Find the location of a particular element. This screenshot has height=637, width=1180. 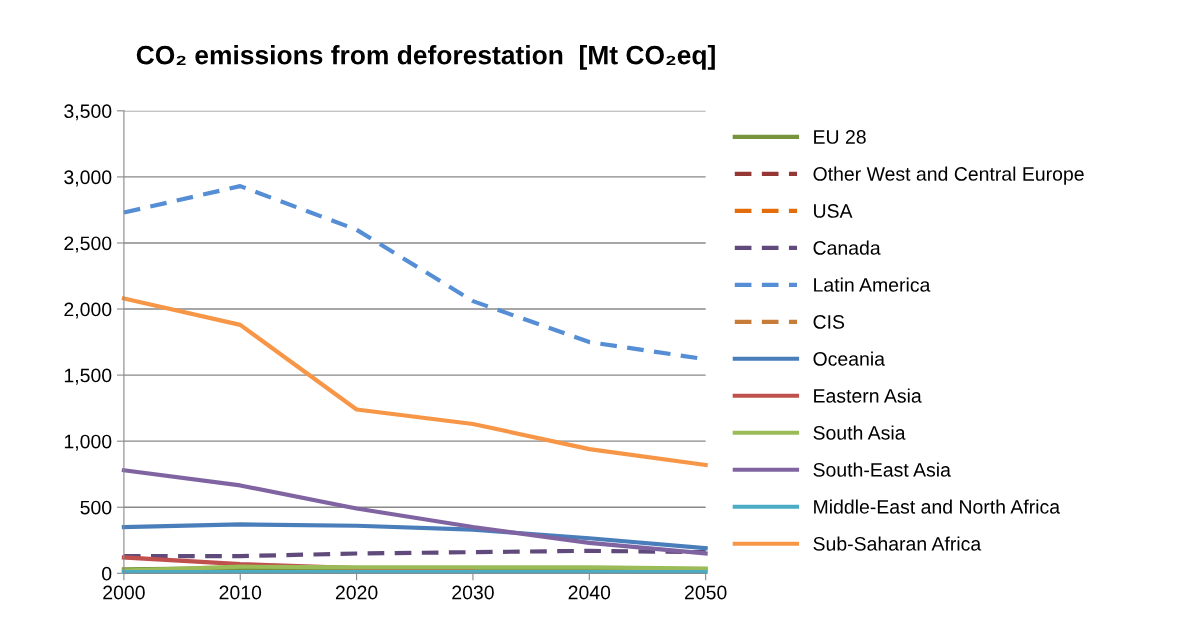

legend-label: USA is located at coordinates (833, 211).